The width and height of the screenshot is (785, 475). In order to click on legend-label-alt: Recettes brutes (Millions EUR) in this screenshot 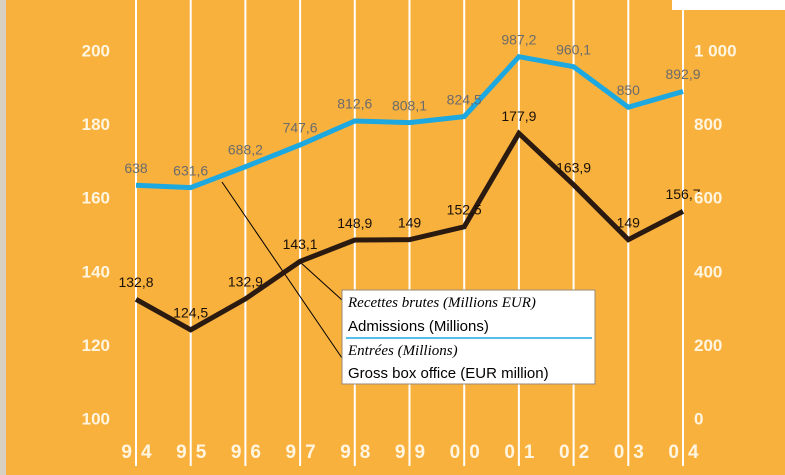, I will do `click(441, 303)`.